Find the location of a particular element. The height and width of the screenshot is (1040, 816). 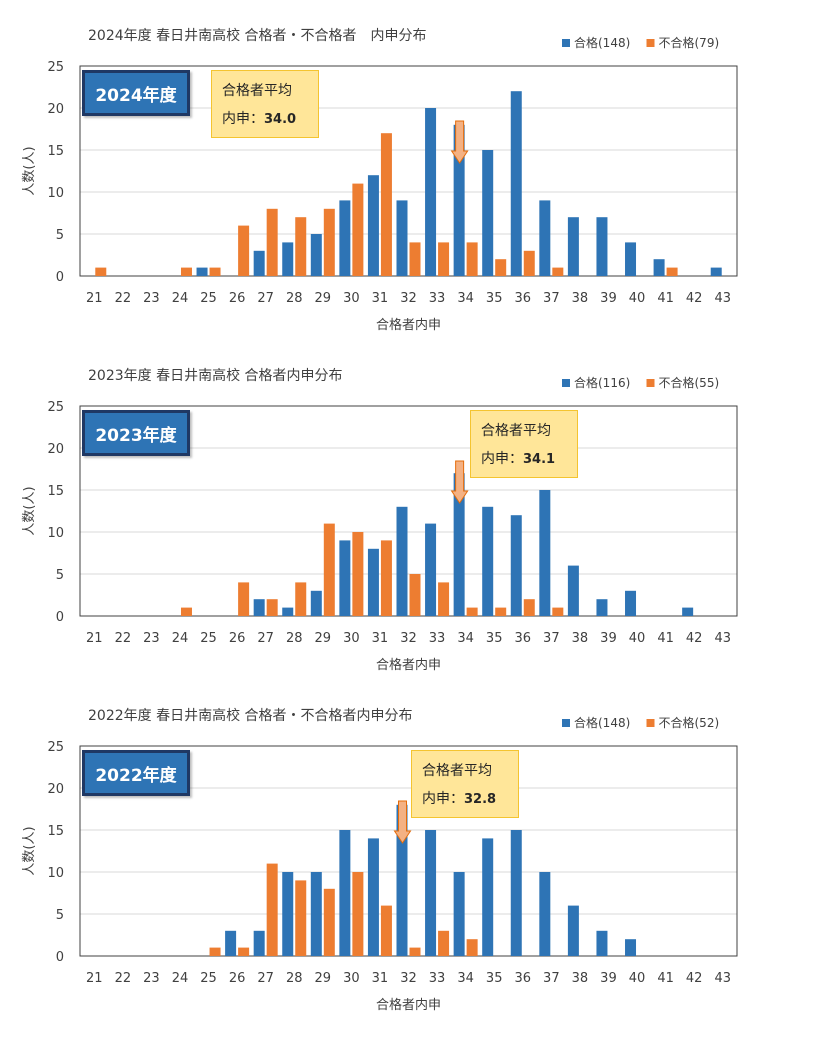

x-tick-label: 33 is located at coordinates (437, 298).